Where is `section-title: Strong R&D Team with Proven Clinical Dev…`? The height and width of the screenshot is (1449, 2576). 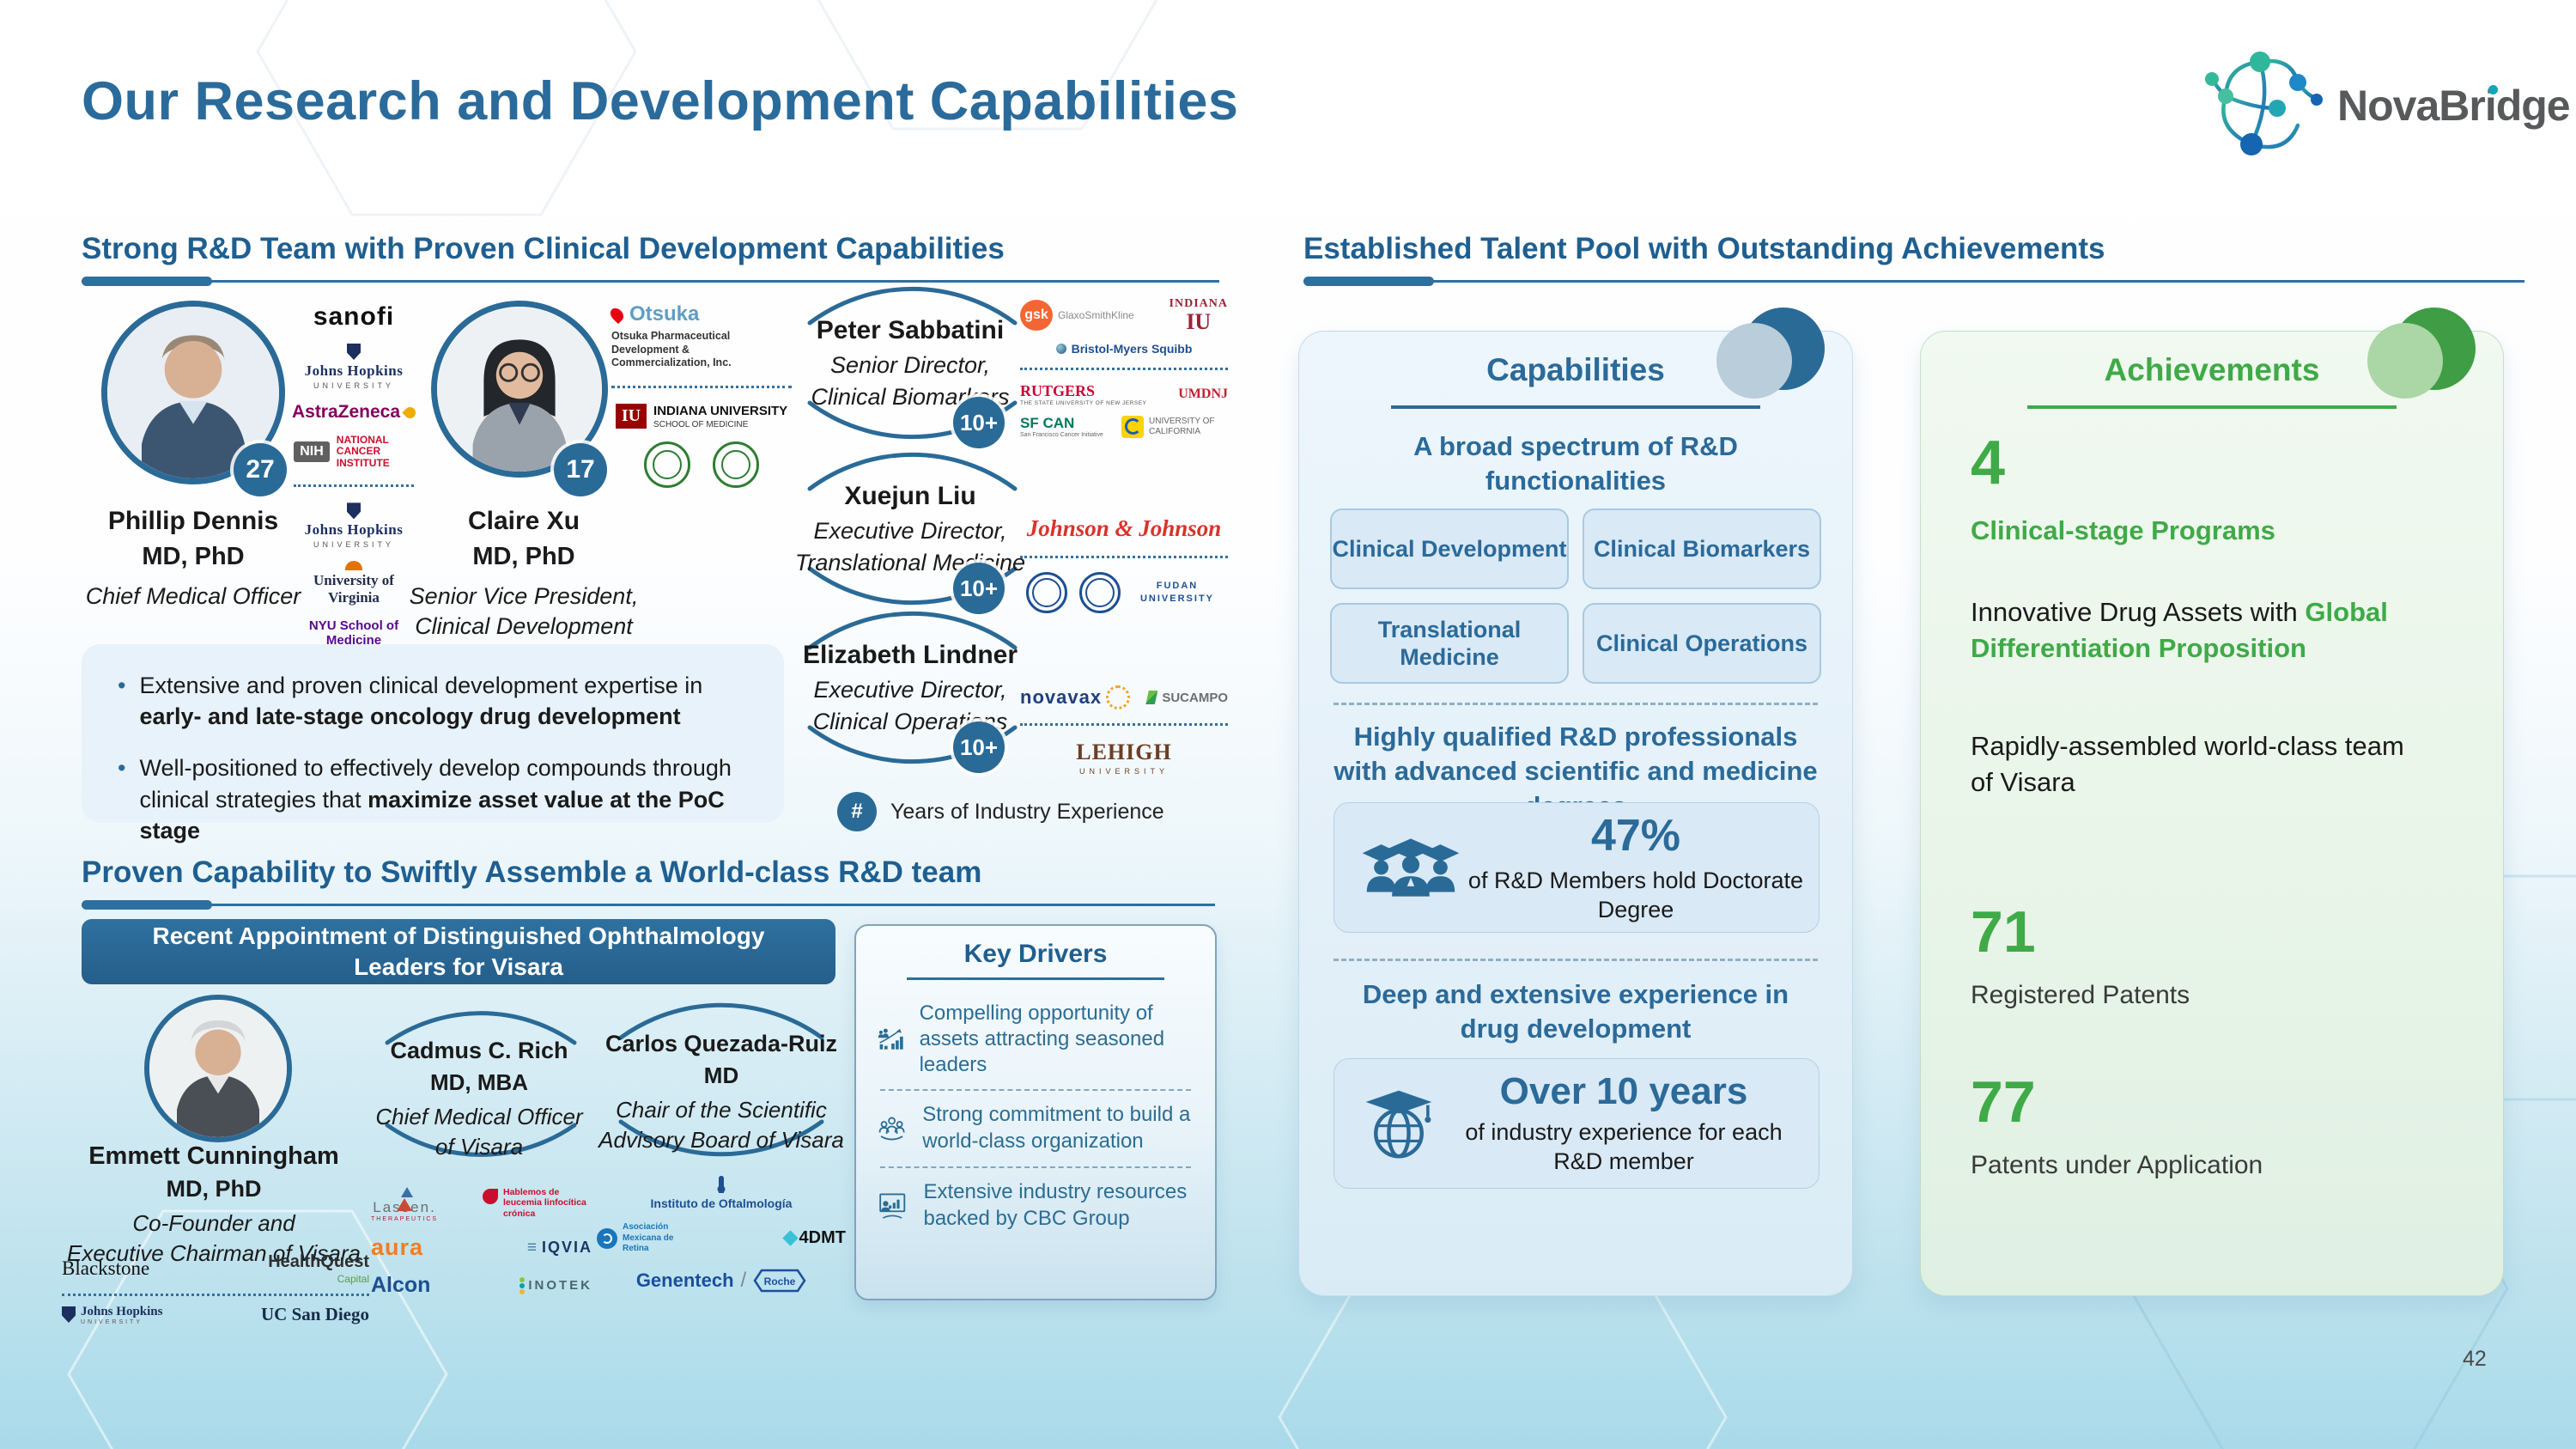 section-title: Strong R&D Team with Proven Clinical Dev… is located at coordinates (543, 248).